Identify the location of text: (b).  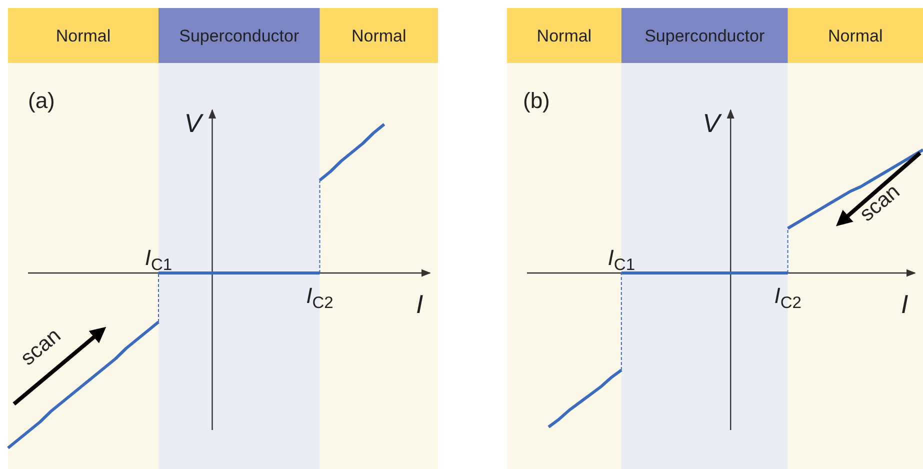
(536, 100).